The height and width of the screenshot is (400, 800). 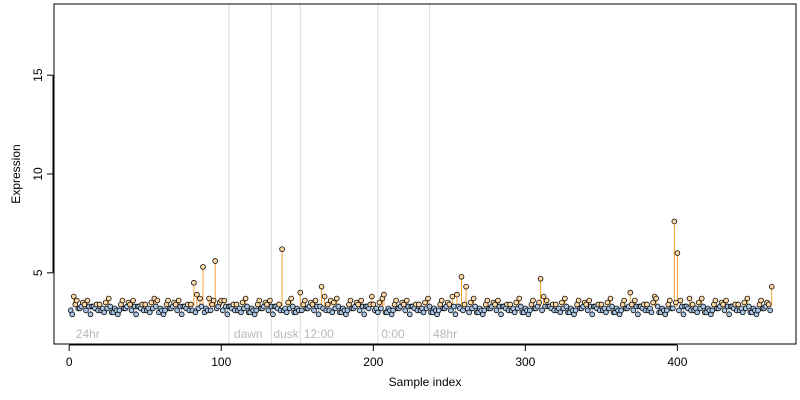 What do you see at coordinates (38, 174) in the screenshot?
I see `y-tick-label: 10` at bounding box center [38, 174].